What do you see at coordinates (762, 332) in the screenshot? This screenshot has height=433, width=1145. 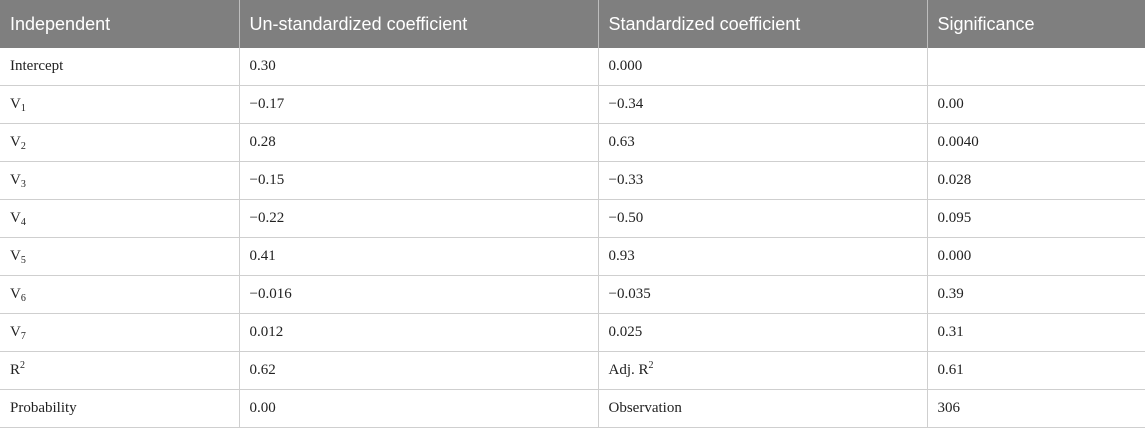 I see `standardized-cell: 0.025` at bounding box center [762, 332].